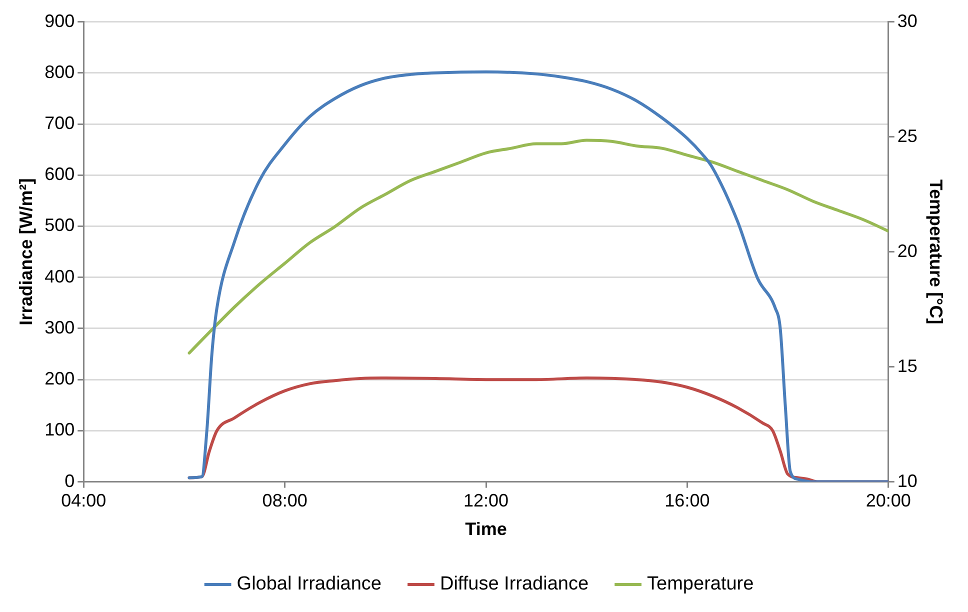 This screenshot has height=612, width=968. Describe the element at coordinates (514, 584) in the screenshot. I see `legend-label: Diffuse Irradiance` at that location.